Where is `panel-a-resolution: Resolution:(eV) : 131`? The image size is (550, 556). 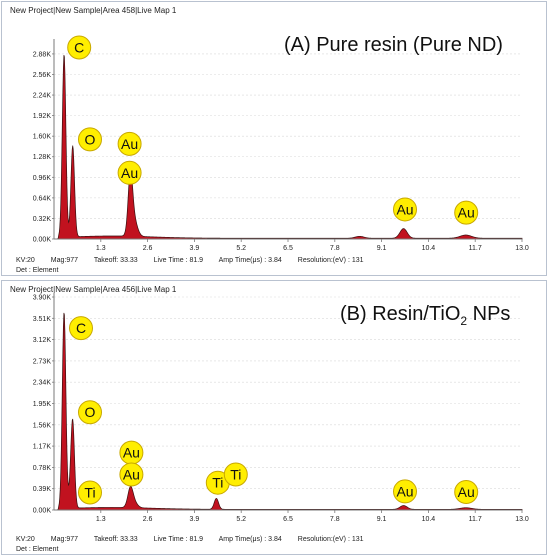 panel-a-resolution: Resolution:(eV) : 131 is located at coordinates (330, 260).